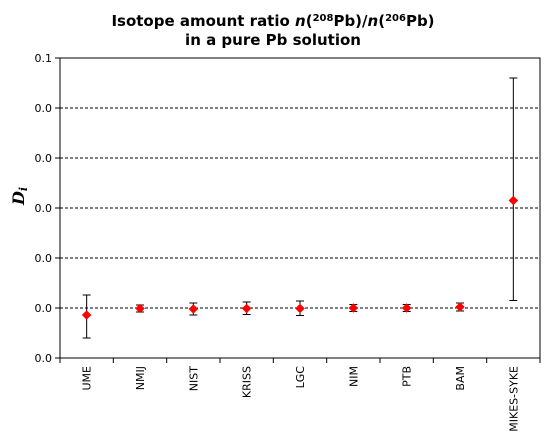 This screenshot has width=547, height=445. Describe the element at coordinates (353, 308) in the screenshot. I see `data-point-nim` at that location.